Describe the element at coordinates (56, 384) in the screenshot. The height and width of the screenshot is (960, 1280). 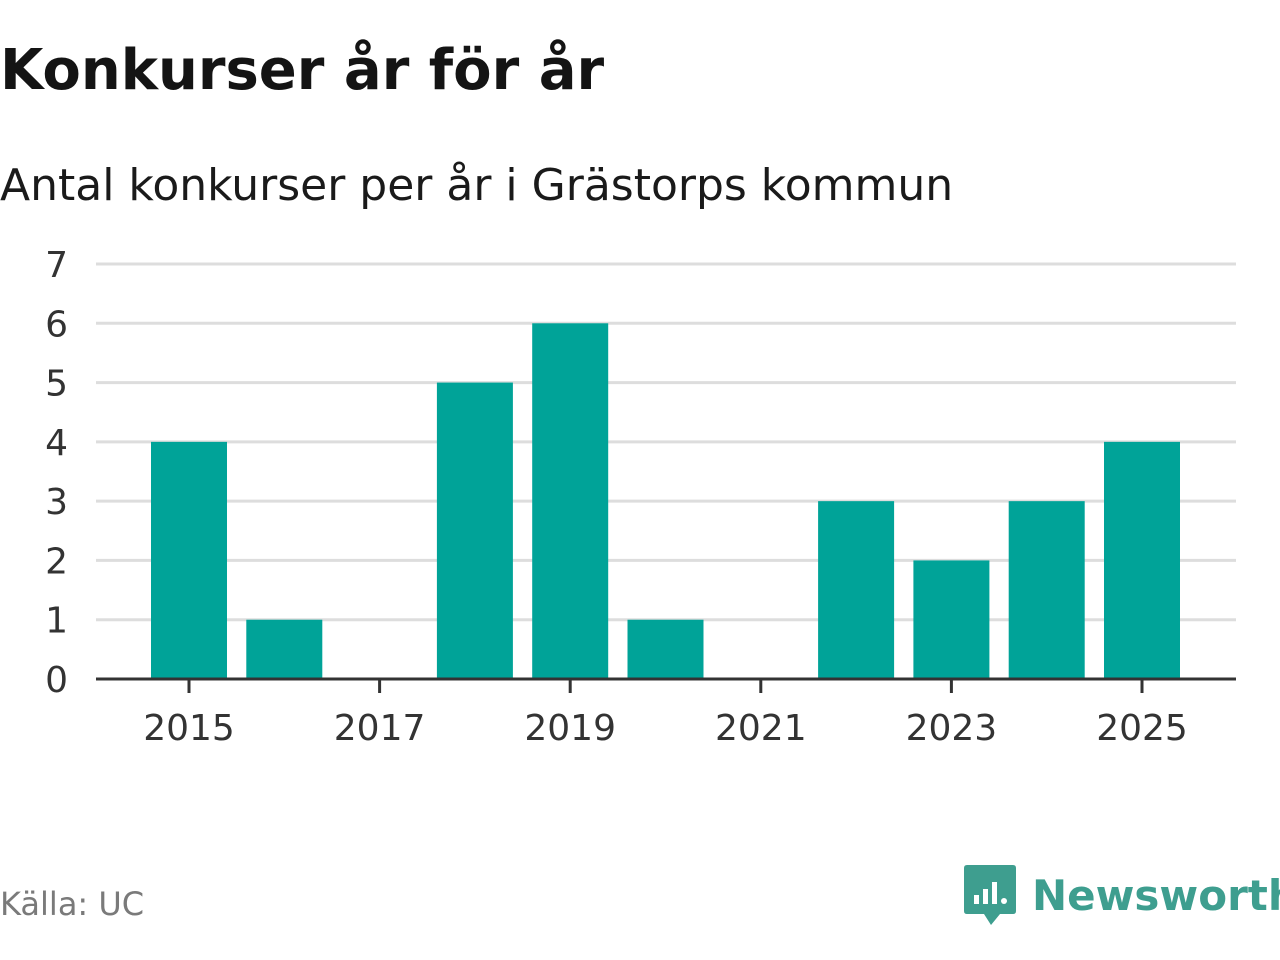
I see `y-tick-label: 5` at that location.